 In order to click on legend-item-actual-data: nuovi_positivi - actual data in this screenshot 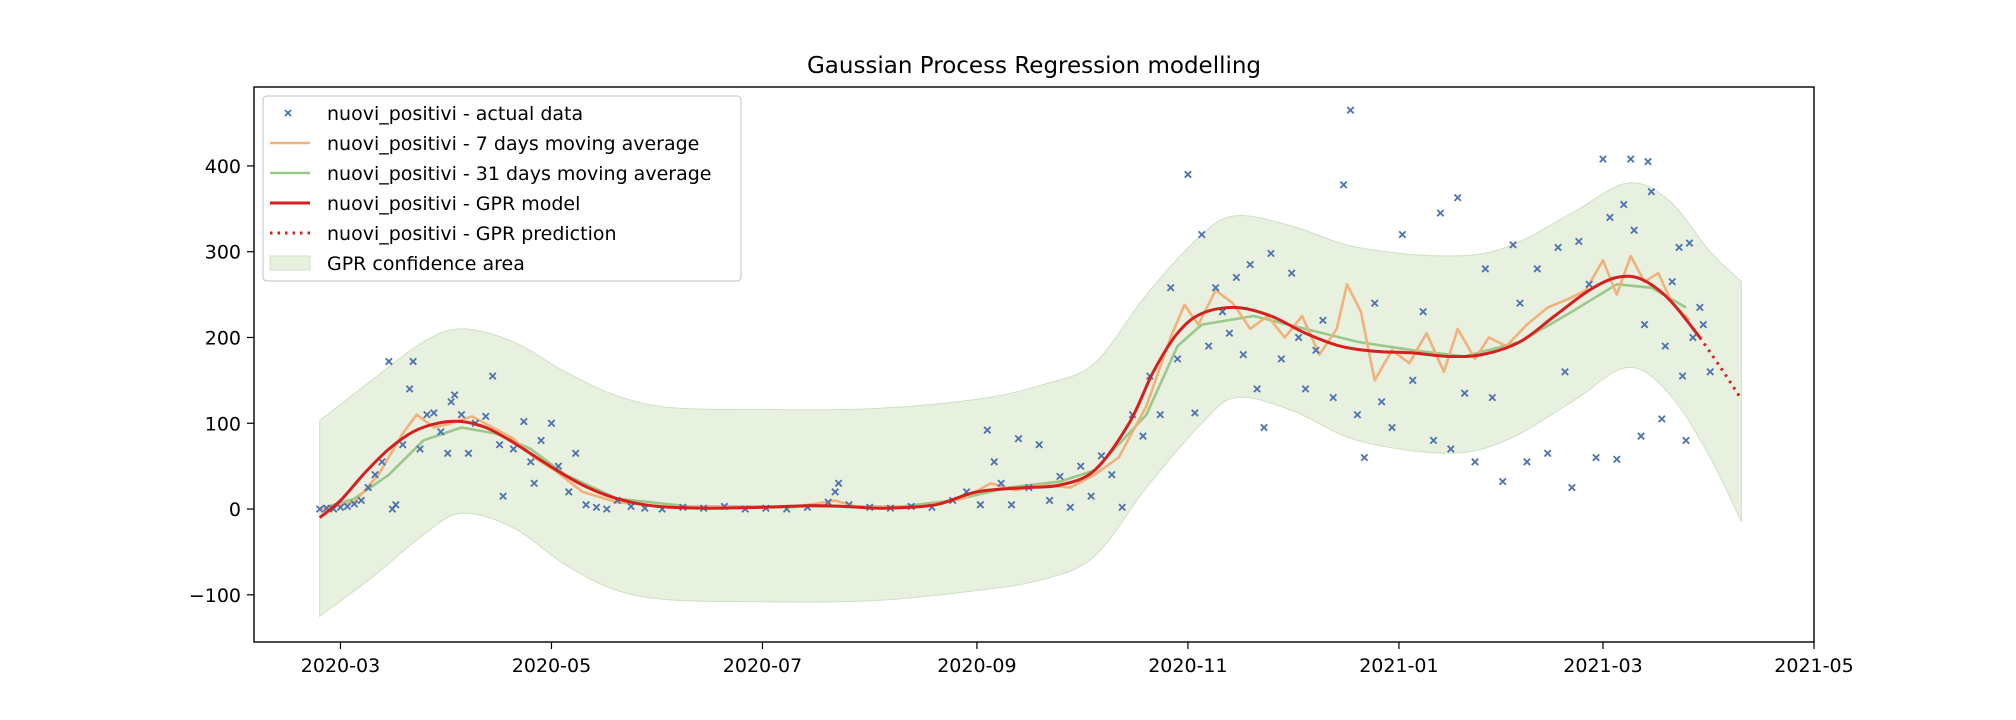, I will do `click(433, 114)`.